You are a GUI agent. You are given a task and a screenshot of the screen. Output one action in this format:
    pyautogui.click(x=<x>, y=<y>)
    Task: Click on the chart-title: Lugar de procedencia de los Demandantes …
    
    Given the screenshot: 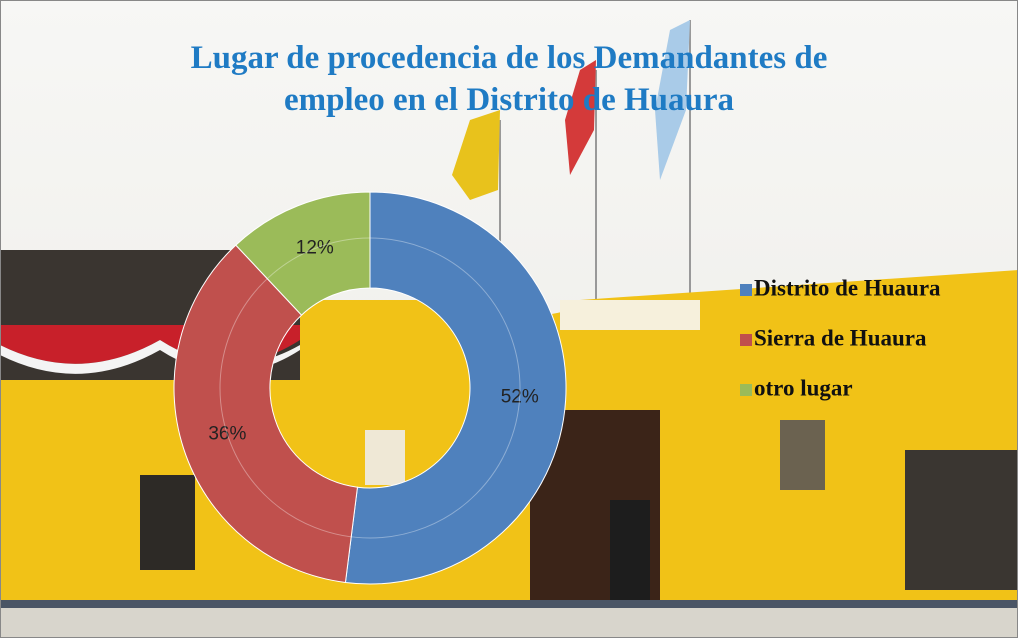 What is the action you would take?
    pyautogui.click(x=509, y=58)
    